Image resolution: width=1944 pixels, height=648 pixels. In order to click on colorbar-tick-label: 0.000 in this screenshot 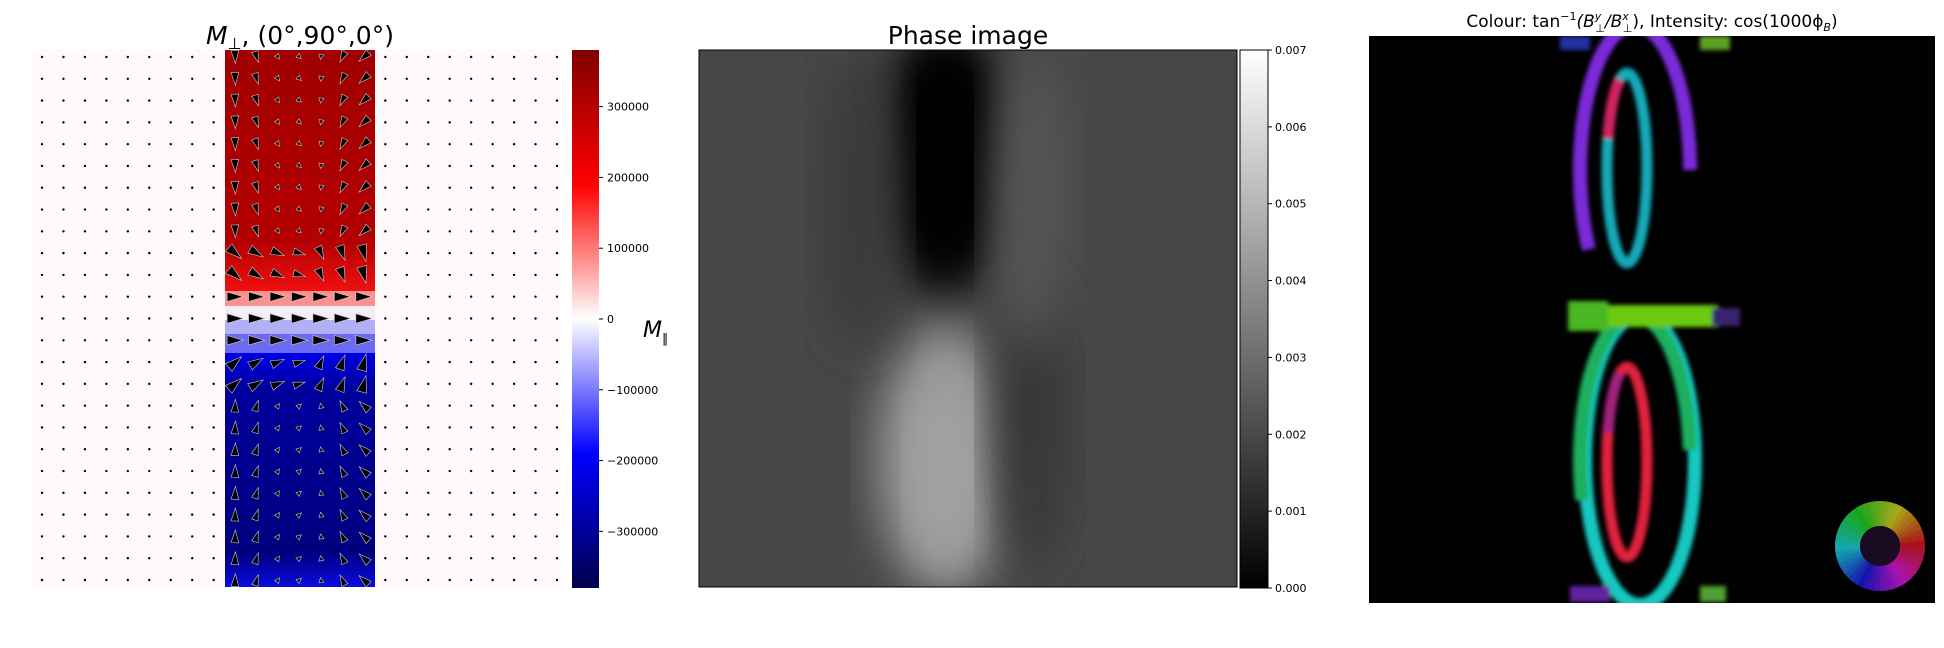, I will do `click(1291, 588)`.